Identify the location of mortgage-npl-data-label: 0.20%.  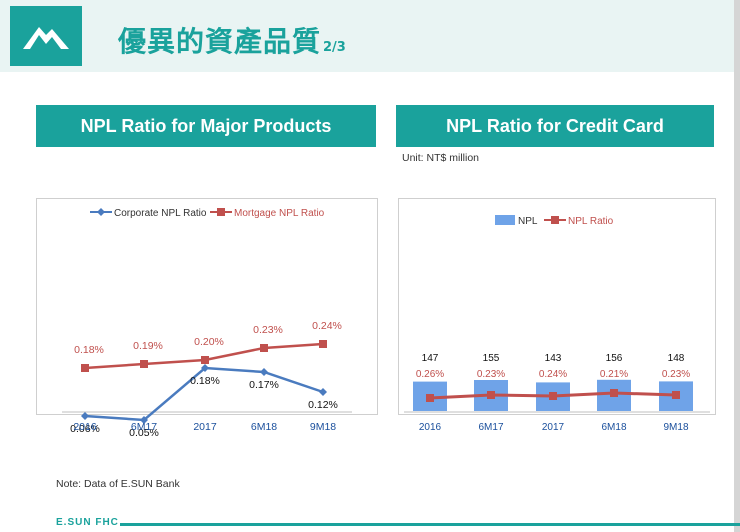
(209, 342).